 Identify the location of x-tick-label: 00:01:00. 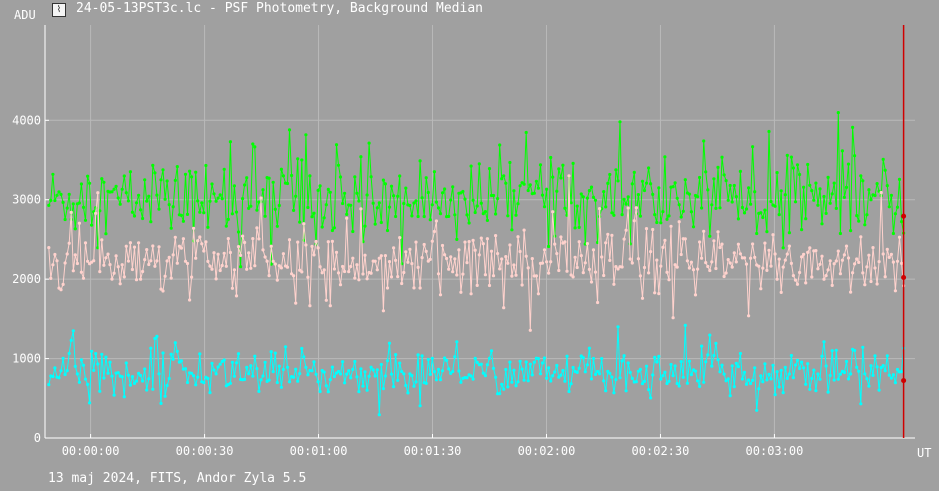
(319, 451).